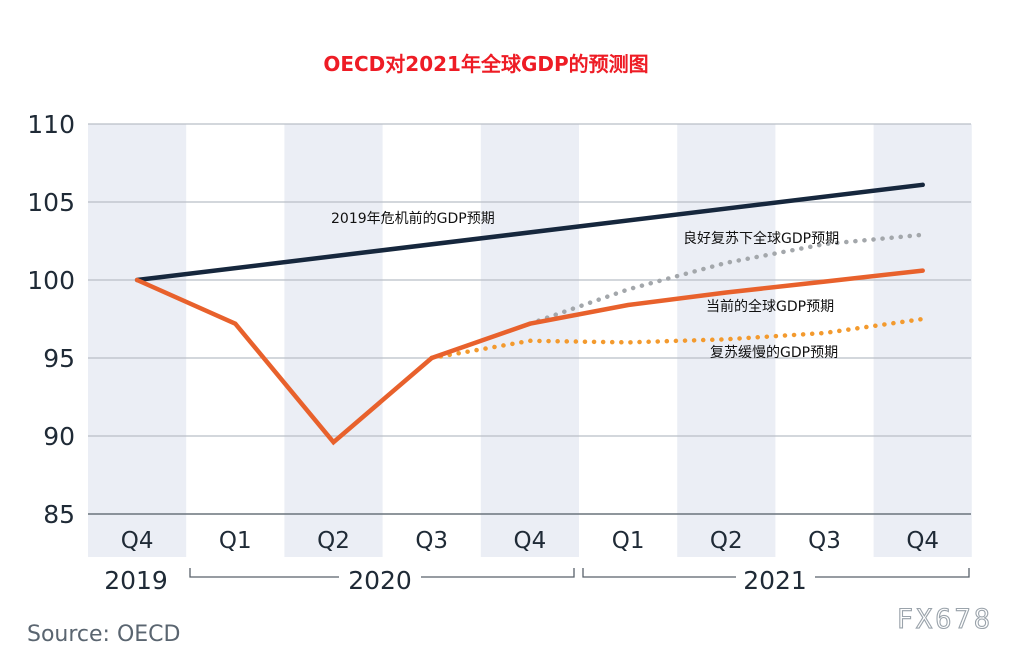 The height and width of the screenshot is (659, 1023). Describe the element at coordinates (380, 580) in the screenshot. I see `year-label: 2020` at that location.